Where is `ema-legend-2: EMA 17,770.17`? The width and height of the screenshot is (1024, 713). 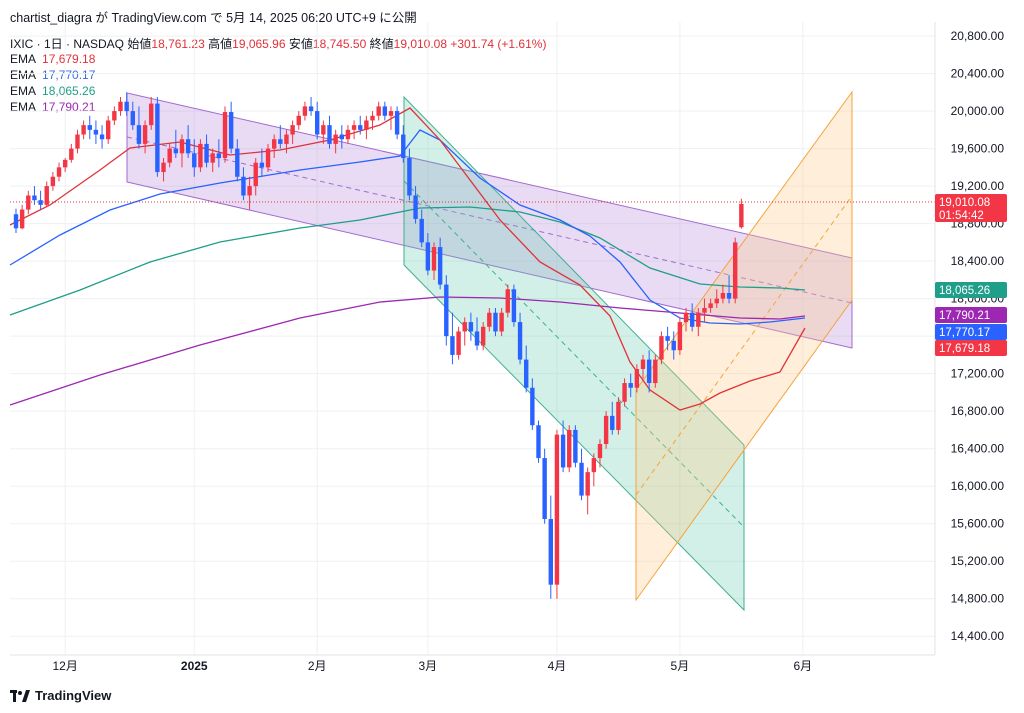
ema-legend-2: EMA 17,770.17 is located at coordinates (52, 75).